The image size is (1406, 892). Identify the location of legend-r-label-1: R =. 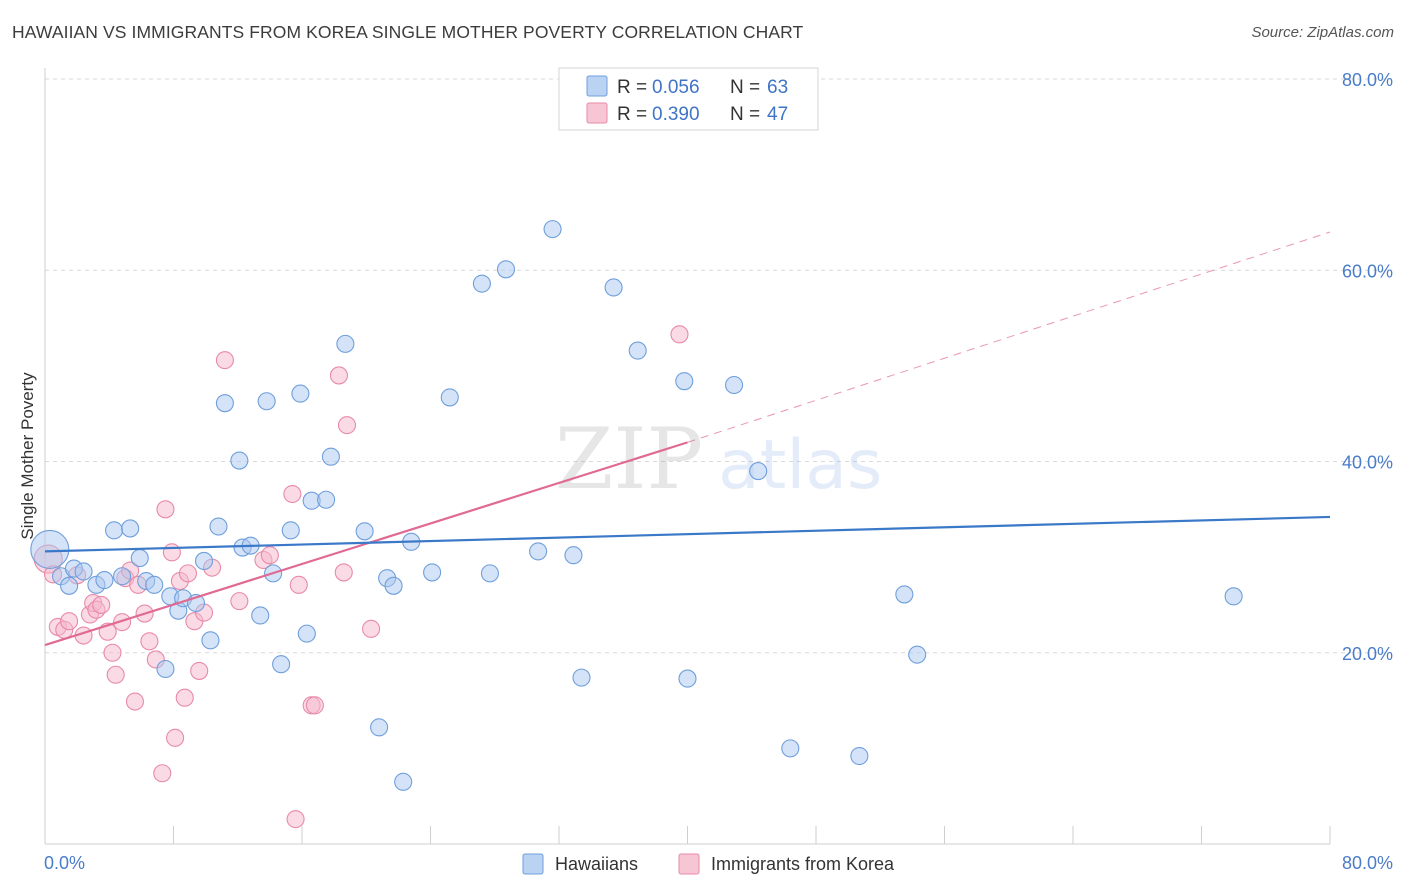
(632, 87).